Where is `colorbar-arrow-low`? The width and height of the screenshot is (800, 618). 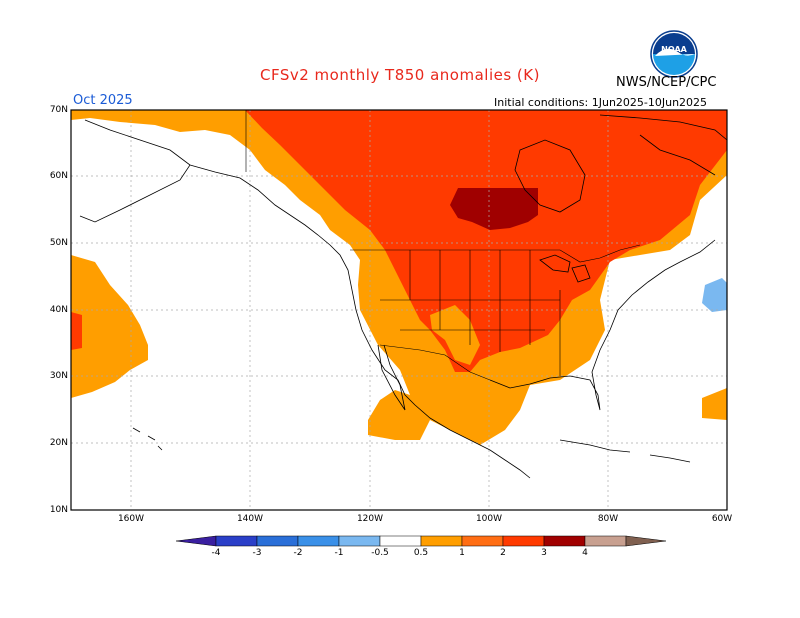
colorbar-arrow-low is located at coordinates (196, 541).